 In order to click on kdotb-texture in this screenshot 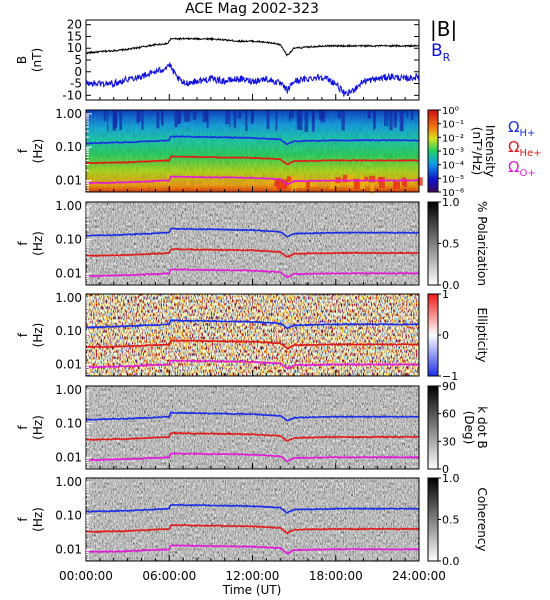, I will do `click(252, 427)`.